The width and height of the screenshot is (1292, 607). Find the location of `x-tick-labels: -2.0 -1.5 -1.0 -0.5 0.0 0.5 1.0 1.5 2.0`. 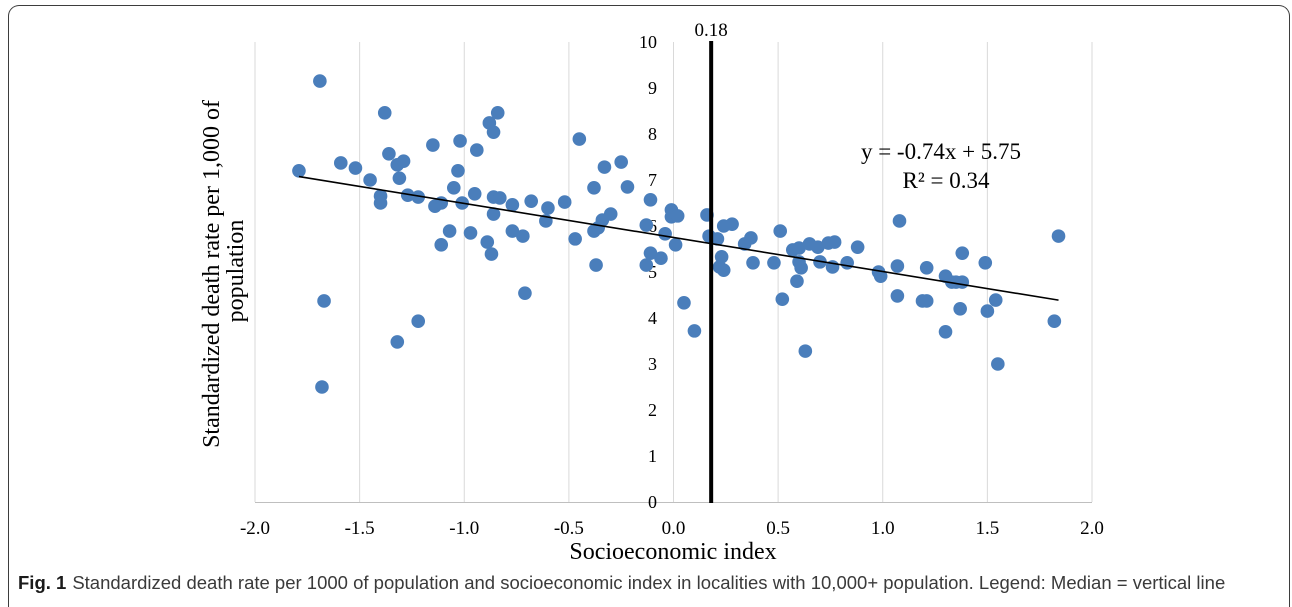

x-tick-labels: -2.0 -1.5 -1.0 -0.5 0.0 0.5 1.0 1.5 2.0 is located at coordinates (672, 528).